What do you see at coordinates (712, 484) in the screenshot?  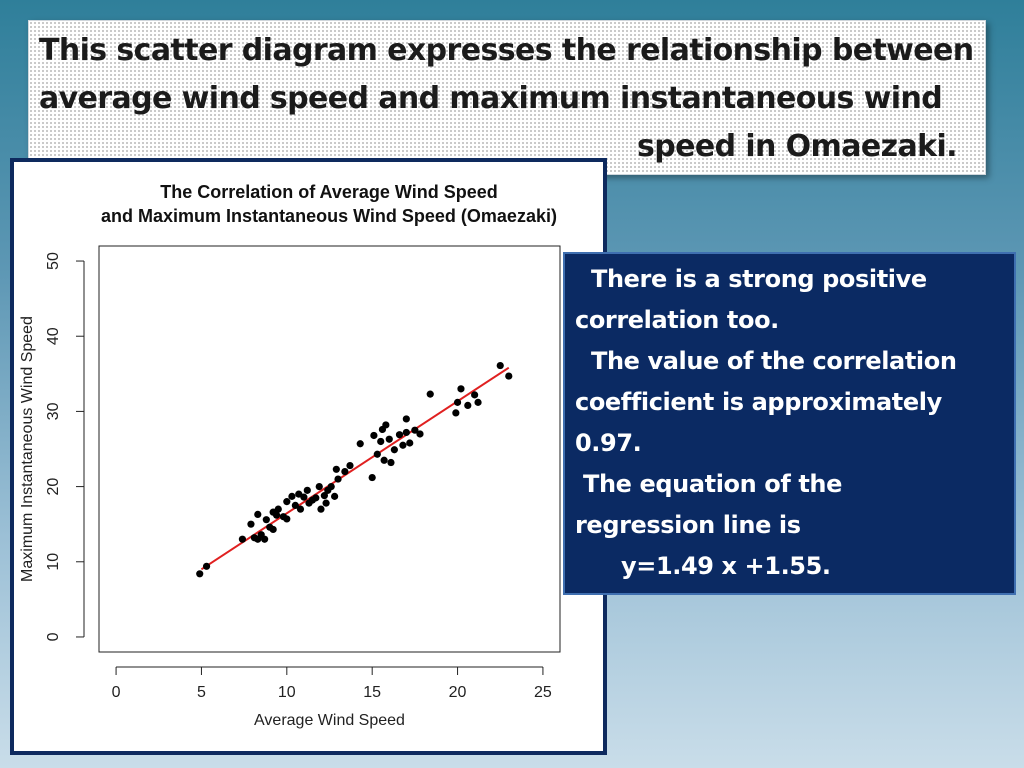 I see `info-line-6: The equation of the` at bounding box center [712, 484].